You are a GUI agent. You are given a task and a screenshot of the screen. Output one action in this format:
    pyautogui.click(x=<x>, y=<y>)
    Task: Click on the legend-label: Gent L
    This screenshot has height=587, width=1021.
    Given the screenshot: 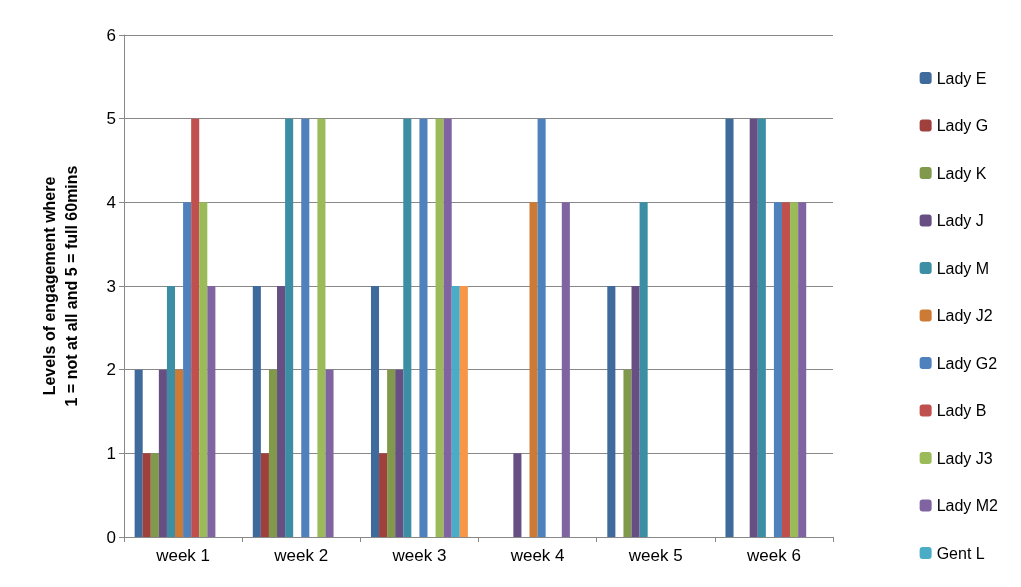 What is the action you would take?
    pyautogui.click(x=960, y=553)
    